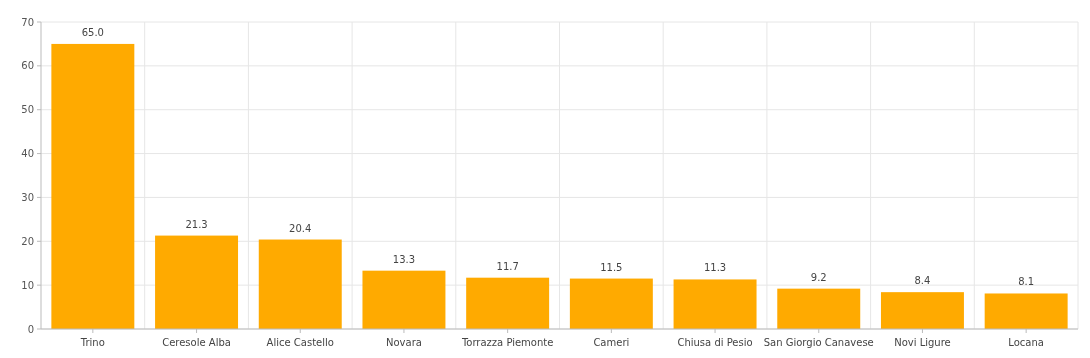 The image size is (1090, 358). I want to click on x-tick-label: Torrazza Piemonte, so click(507, 342).